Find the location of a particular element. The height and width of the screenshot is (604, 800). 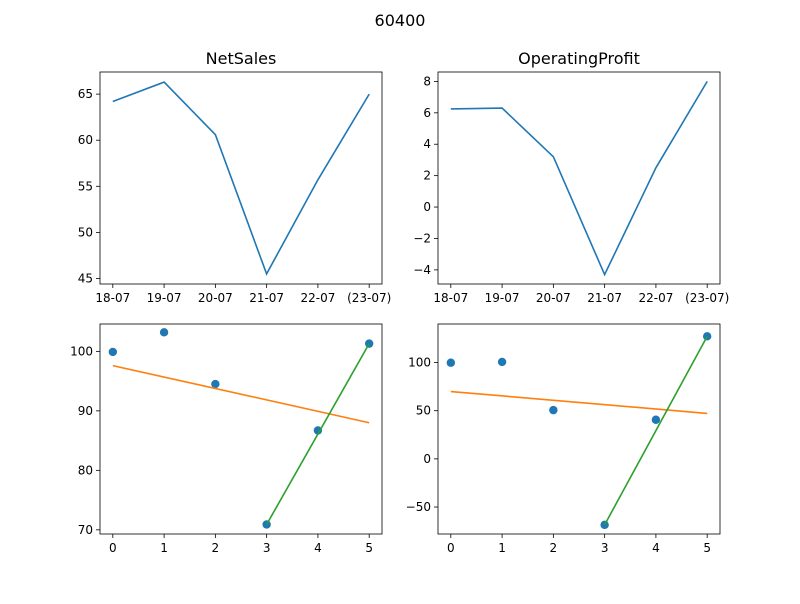

y-tick-label: −4 is located at coordinates (422, 270).